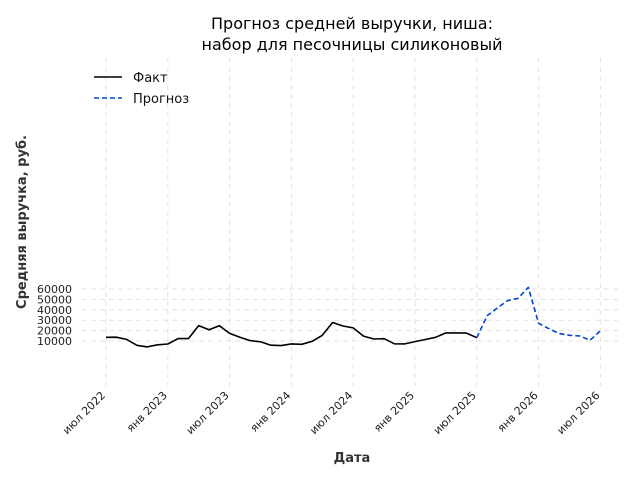  I want to click on legend: Факт Прогноз, so click(141, 89).